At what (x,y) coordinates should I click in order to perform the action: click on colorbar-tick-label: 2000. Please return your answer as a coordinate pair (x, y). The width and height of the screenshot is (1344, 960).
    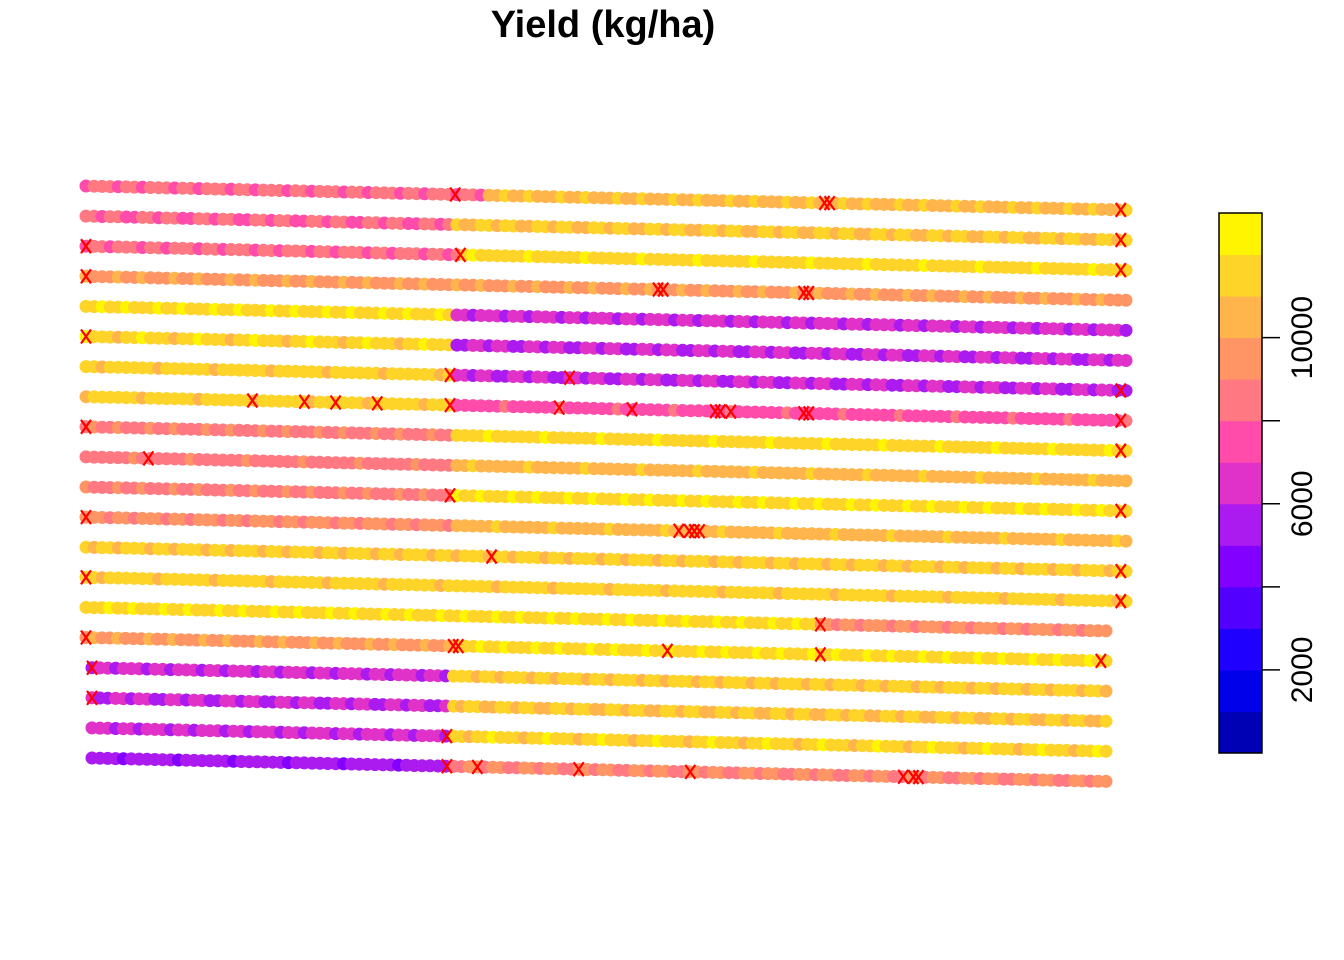
    Looking at the image, I should click on (1302, 670).